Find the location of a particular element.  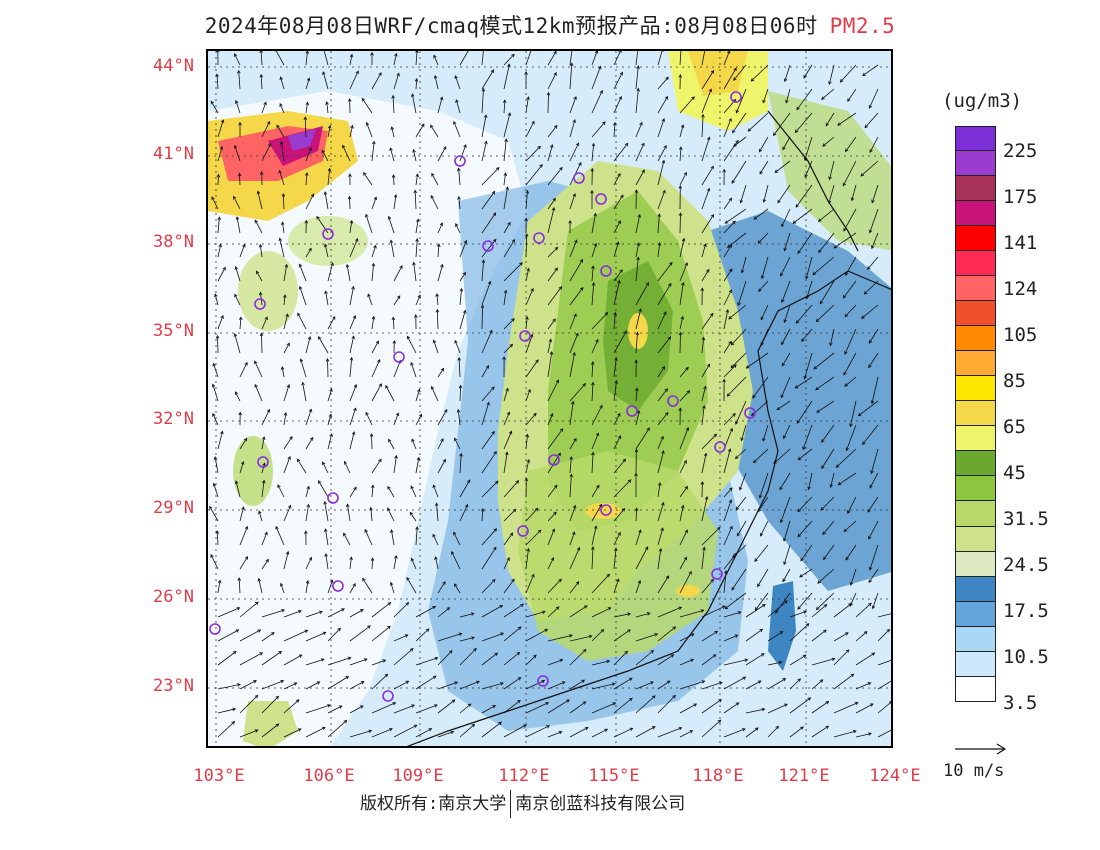

footer-separator is located at coordinates (511, 804).